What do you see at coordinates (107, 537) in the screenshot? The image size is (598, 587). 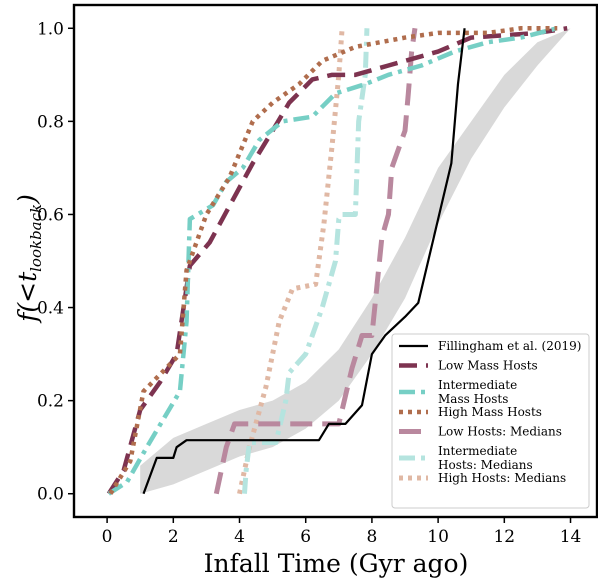 I see `x-tick-label: 0` at bounding box center [107, 537].